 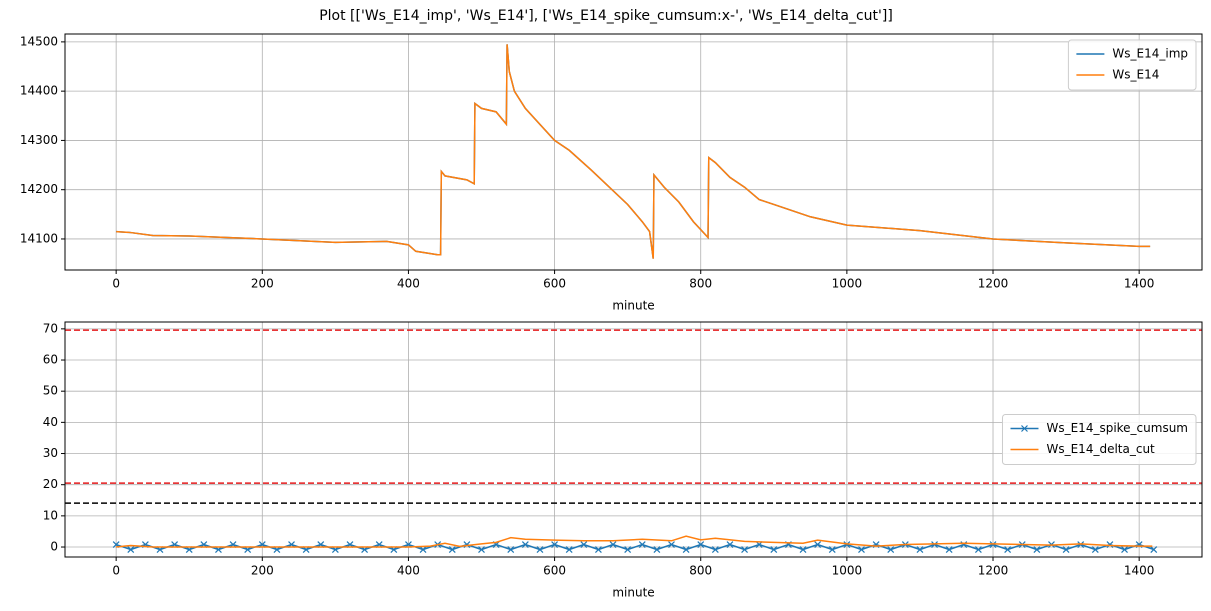 What do you see at coordinates (50, 422) in the screenshot?
I see `y-tick-label: 40` at bounding box center [50, 422].